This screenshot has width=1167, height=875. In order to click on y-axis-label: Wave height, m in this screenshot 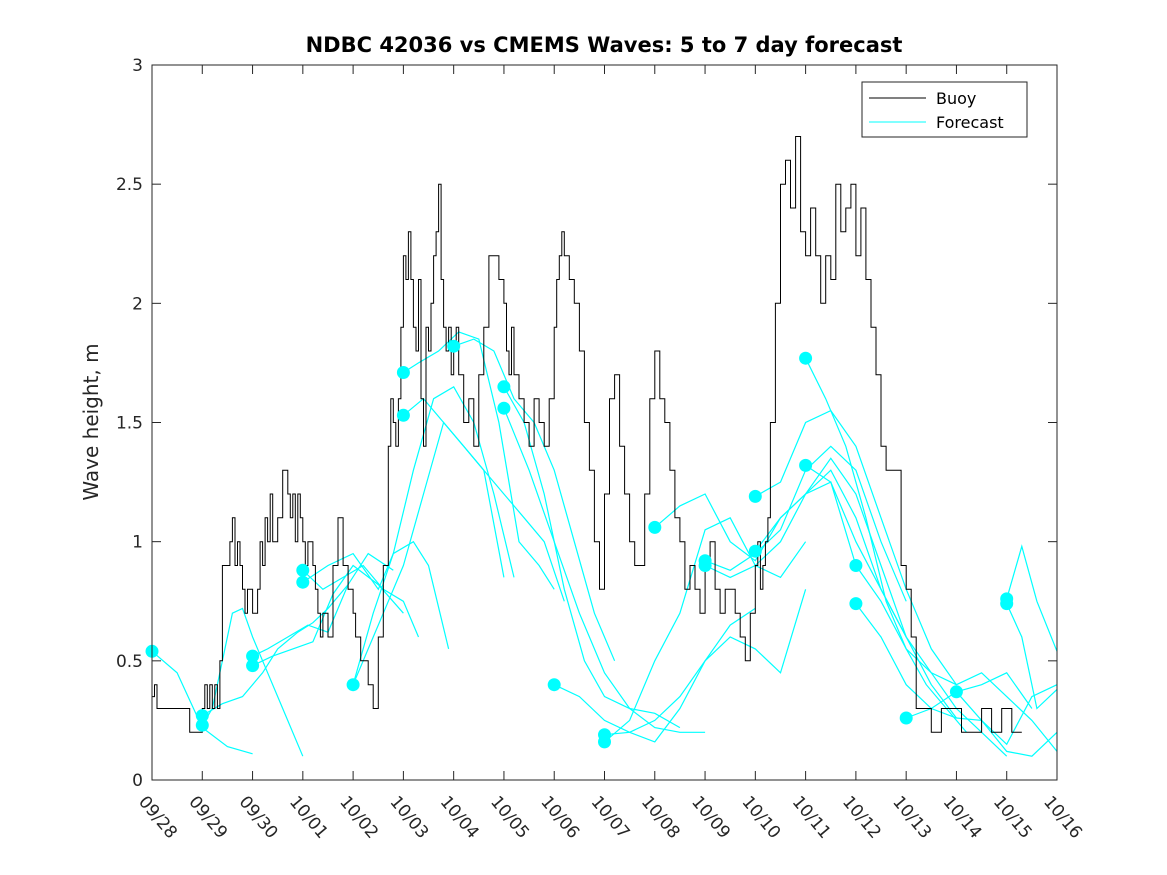, I will do `click(91, 421)`.